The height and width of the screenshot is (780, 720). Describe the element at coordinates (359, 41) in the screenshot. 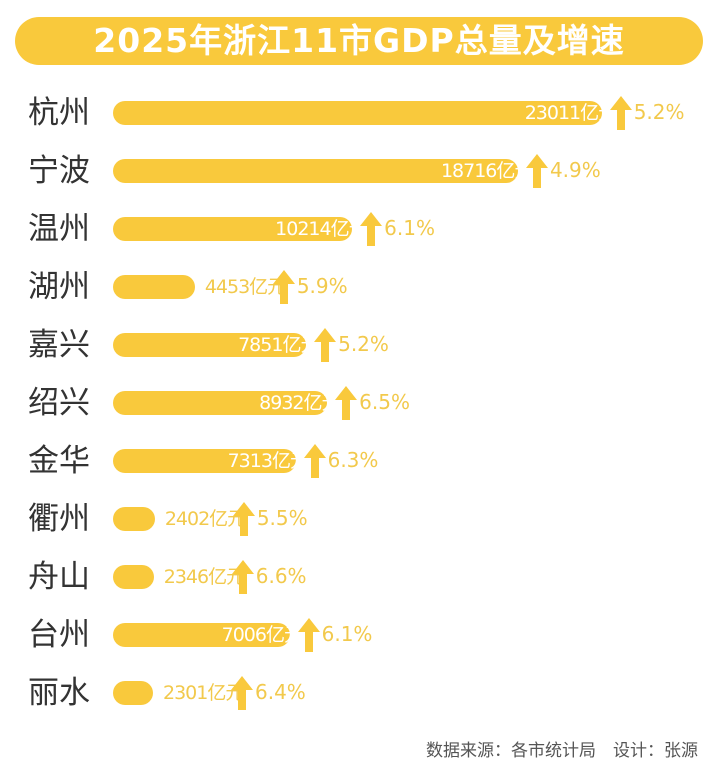

I see `chart-title: 2025年浙江11市GDP总量及增速` at that location.